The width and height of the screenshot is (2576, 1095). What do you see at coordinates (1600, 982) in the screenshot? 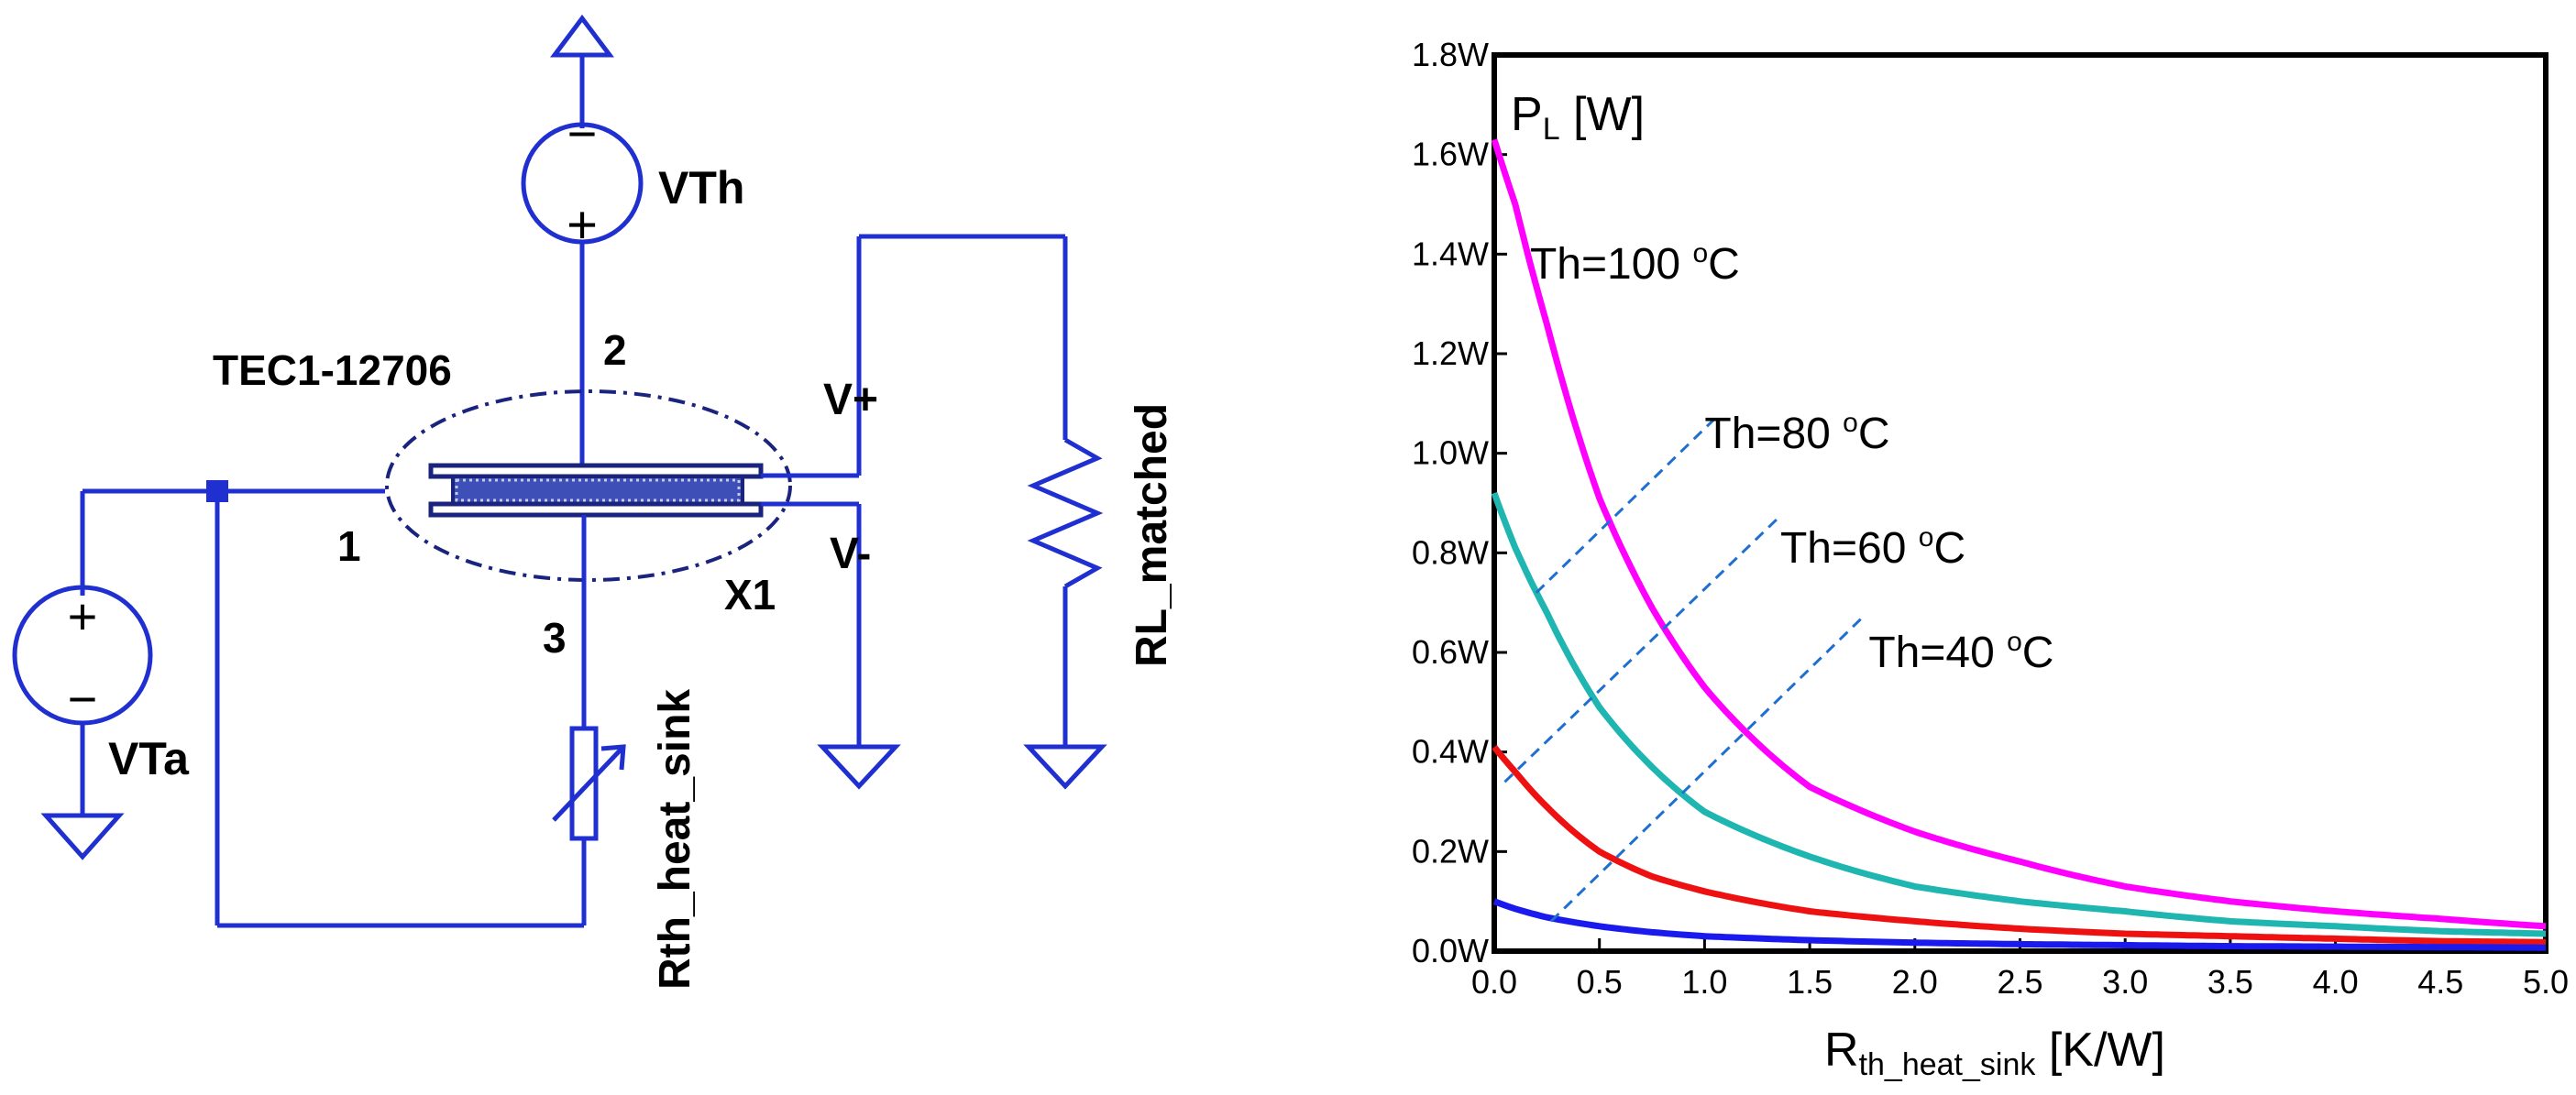
I see `x-tick-label: 0.5` at bounding box center [1600, 982].